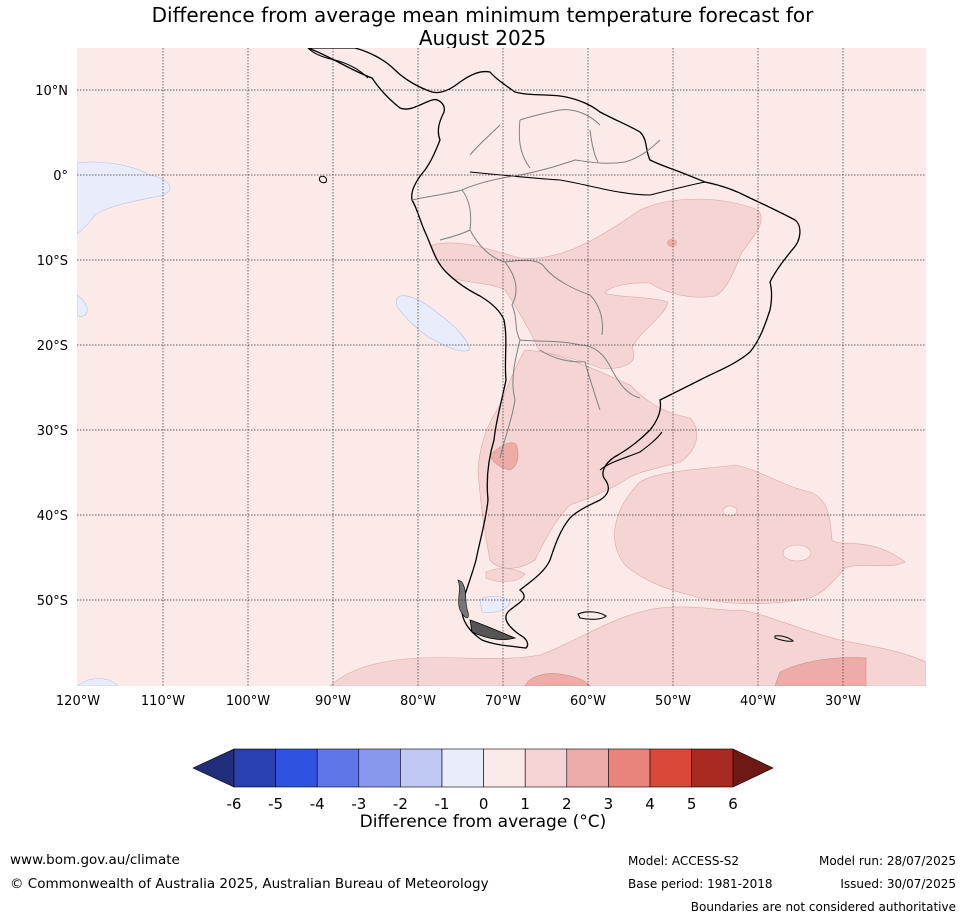 The width and height of the screenshot is (965, 919). What do you see at coordinates (248, 701) in the screenshot?
I see `lon-label: 100°W` at bounding box center [248, 701].